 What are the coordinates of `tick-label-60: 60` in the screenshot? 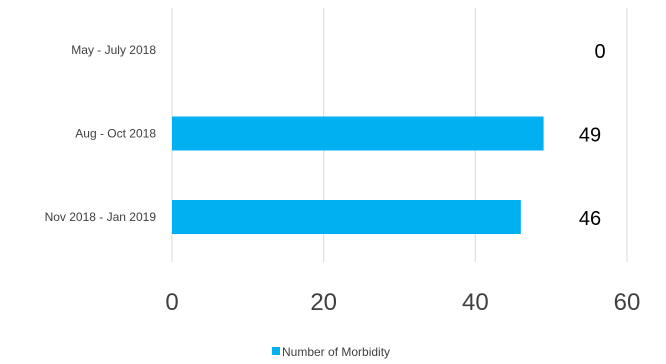 It's located at (627, 302).